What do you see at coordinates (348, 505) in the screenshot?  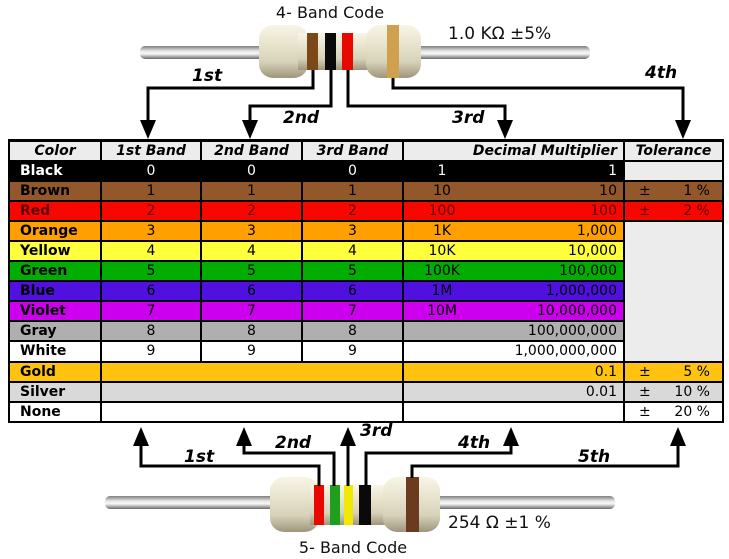 I see `band-yellow` at bounding box center [348, 505].